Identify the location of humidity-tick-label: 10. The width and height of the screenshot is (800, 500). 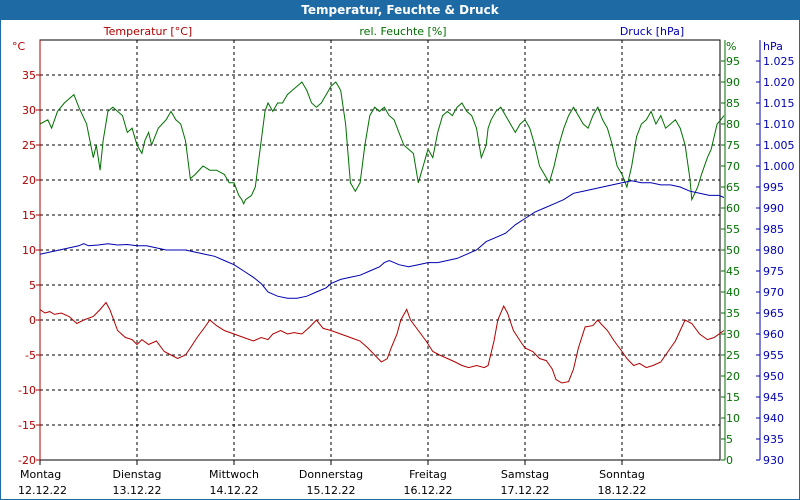
(733, 418).